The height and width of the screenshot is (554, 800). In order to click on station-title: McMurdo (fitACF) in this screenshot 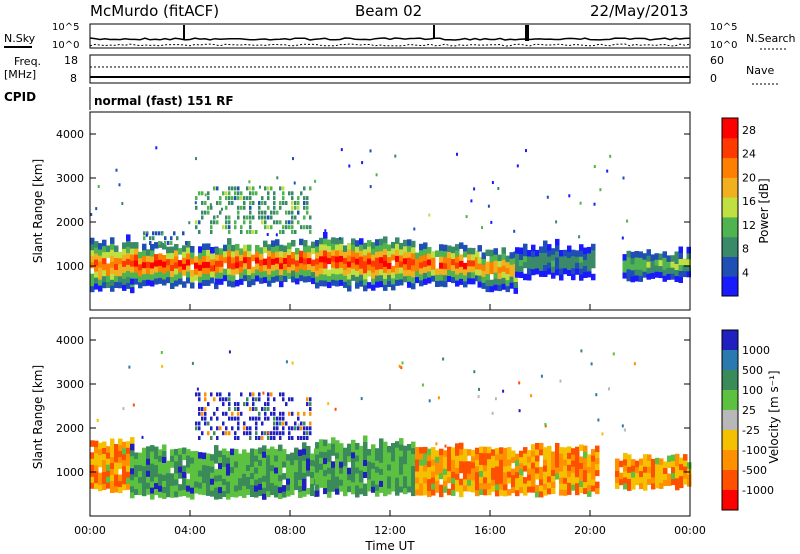, I will do `click(154, 11)`.